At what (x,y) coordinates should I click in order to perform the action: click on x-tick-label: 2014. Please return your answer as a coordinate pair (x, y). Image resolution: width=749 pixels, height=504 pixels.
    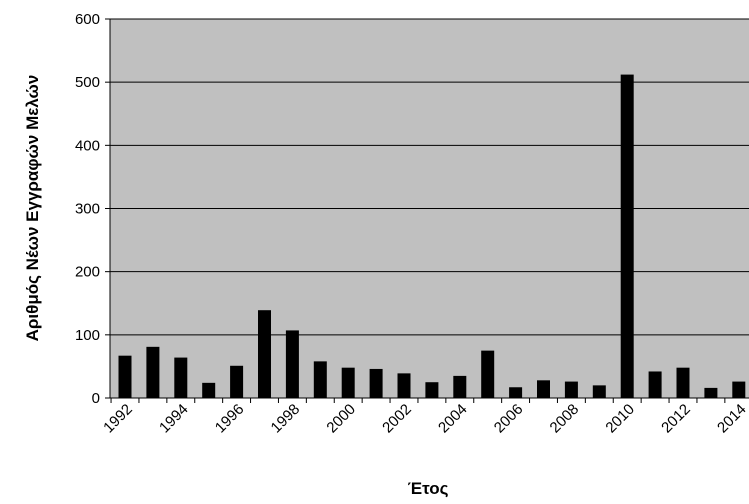
    Looking at the image, I should click on (731, 419).